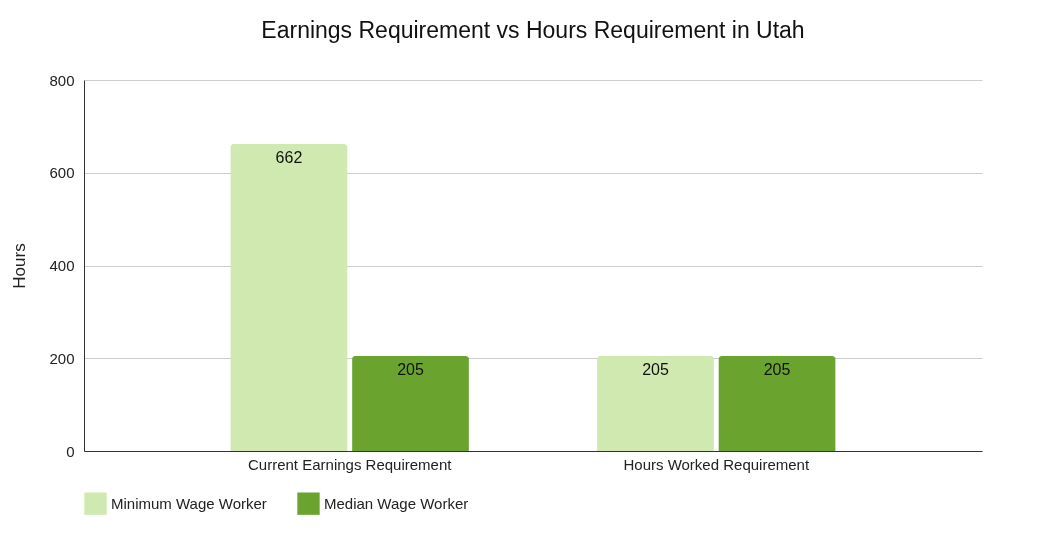  What do you see at coordinates (62, 358) in the screenshot?
I see `y-tick-label: 200` at bounding box center [62, 358].